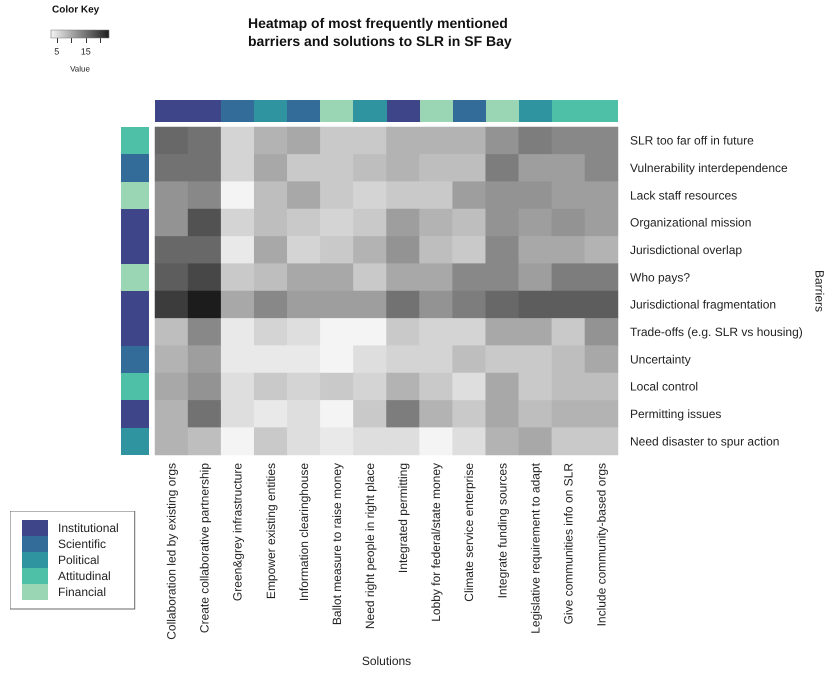 This screenshot has height=674, width=836. I want to click on y-tick-label: Organizational mission, so click(691, 223).